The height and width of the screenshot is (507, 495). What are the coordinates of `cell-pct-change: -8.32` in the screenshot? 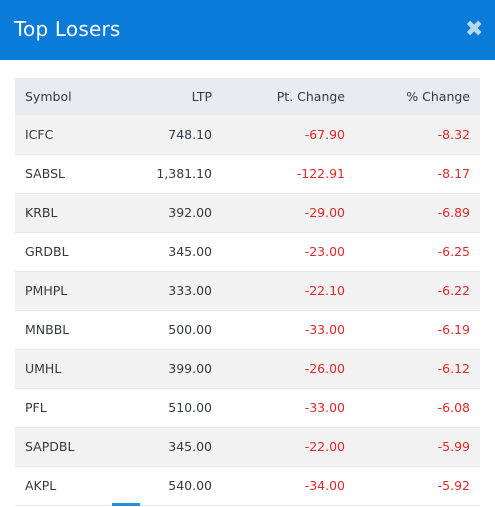 It's located at (453, 134).